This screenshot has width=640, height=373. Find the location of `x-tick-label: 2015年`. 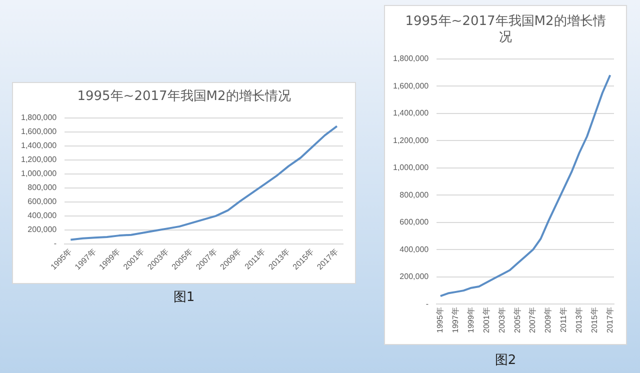

x-tick-label: 2015年 is located at coordinates (594, 320).